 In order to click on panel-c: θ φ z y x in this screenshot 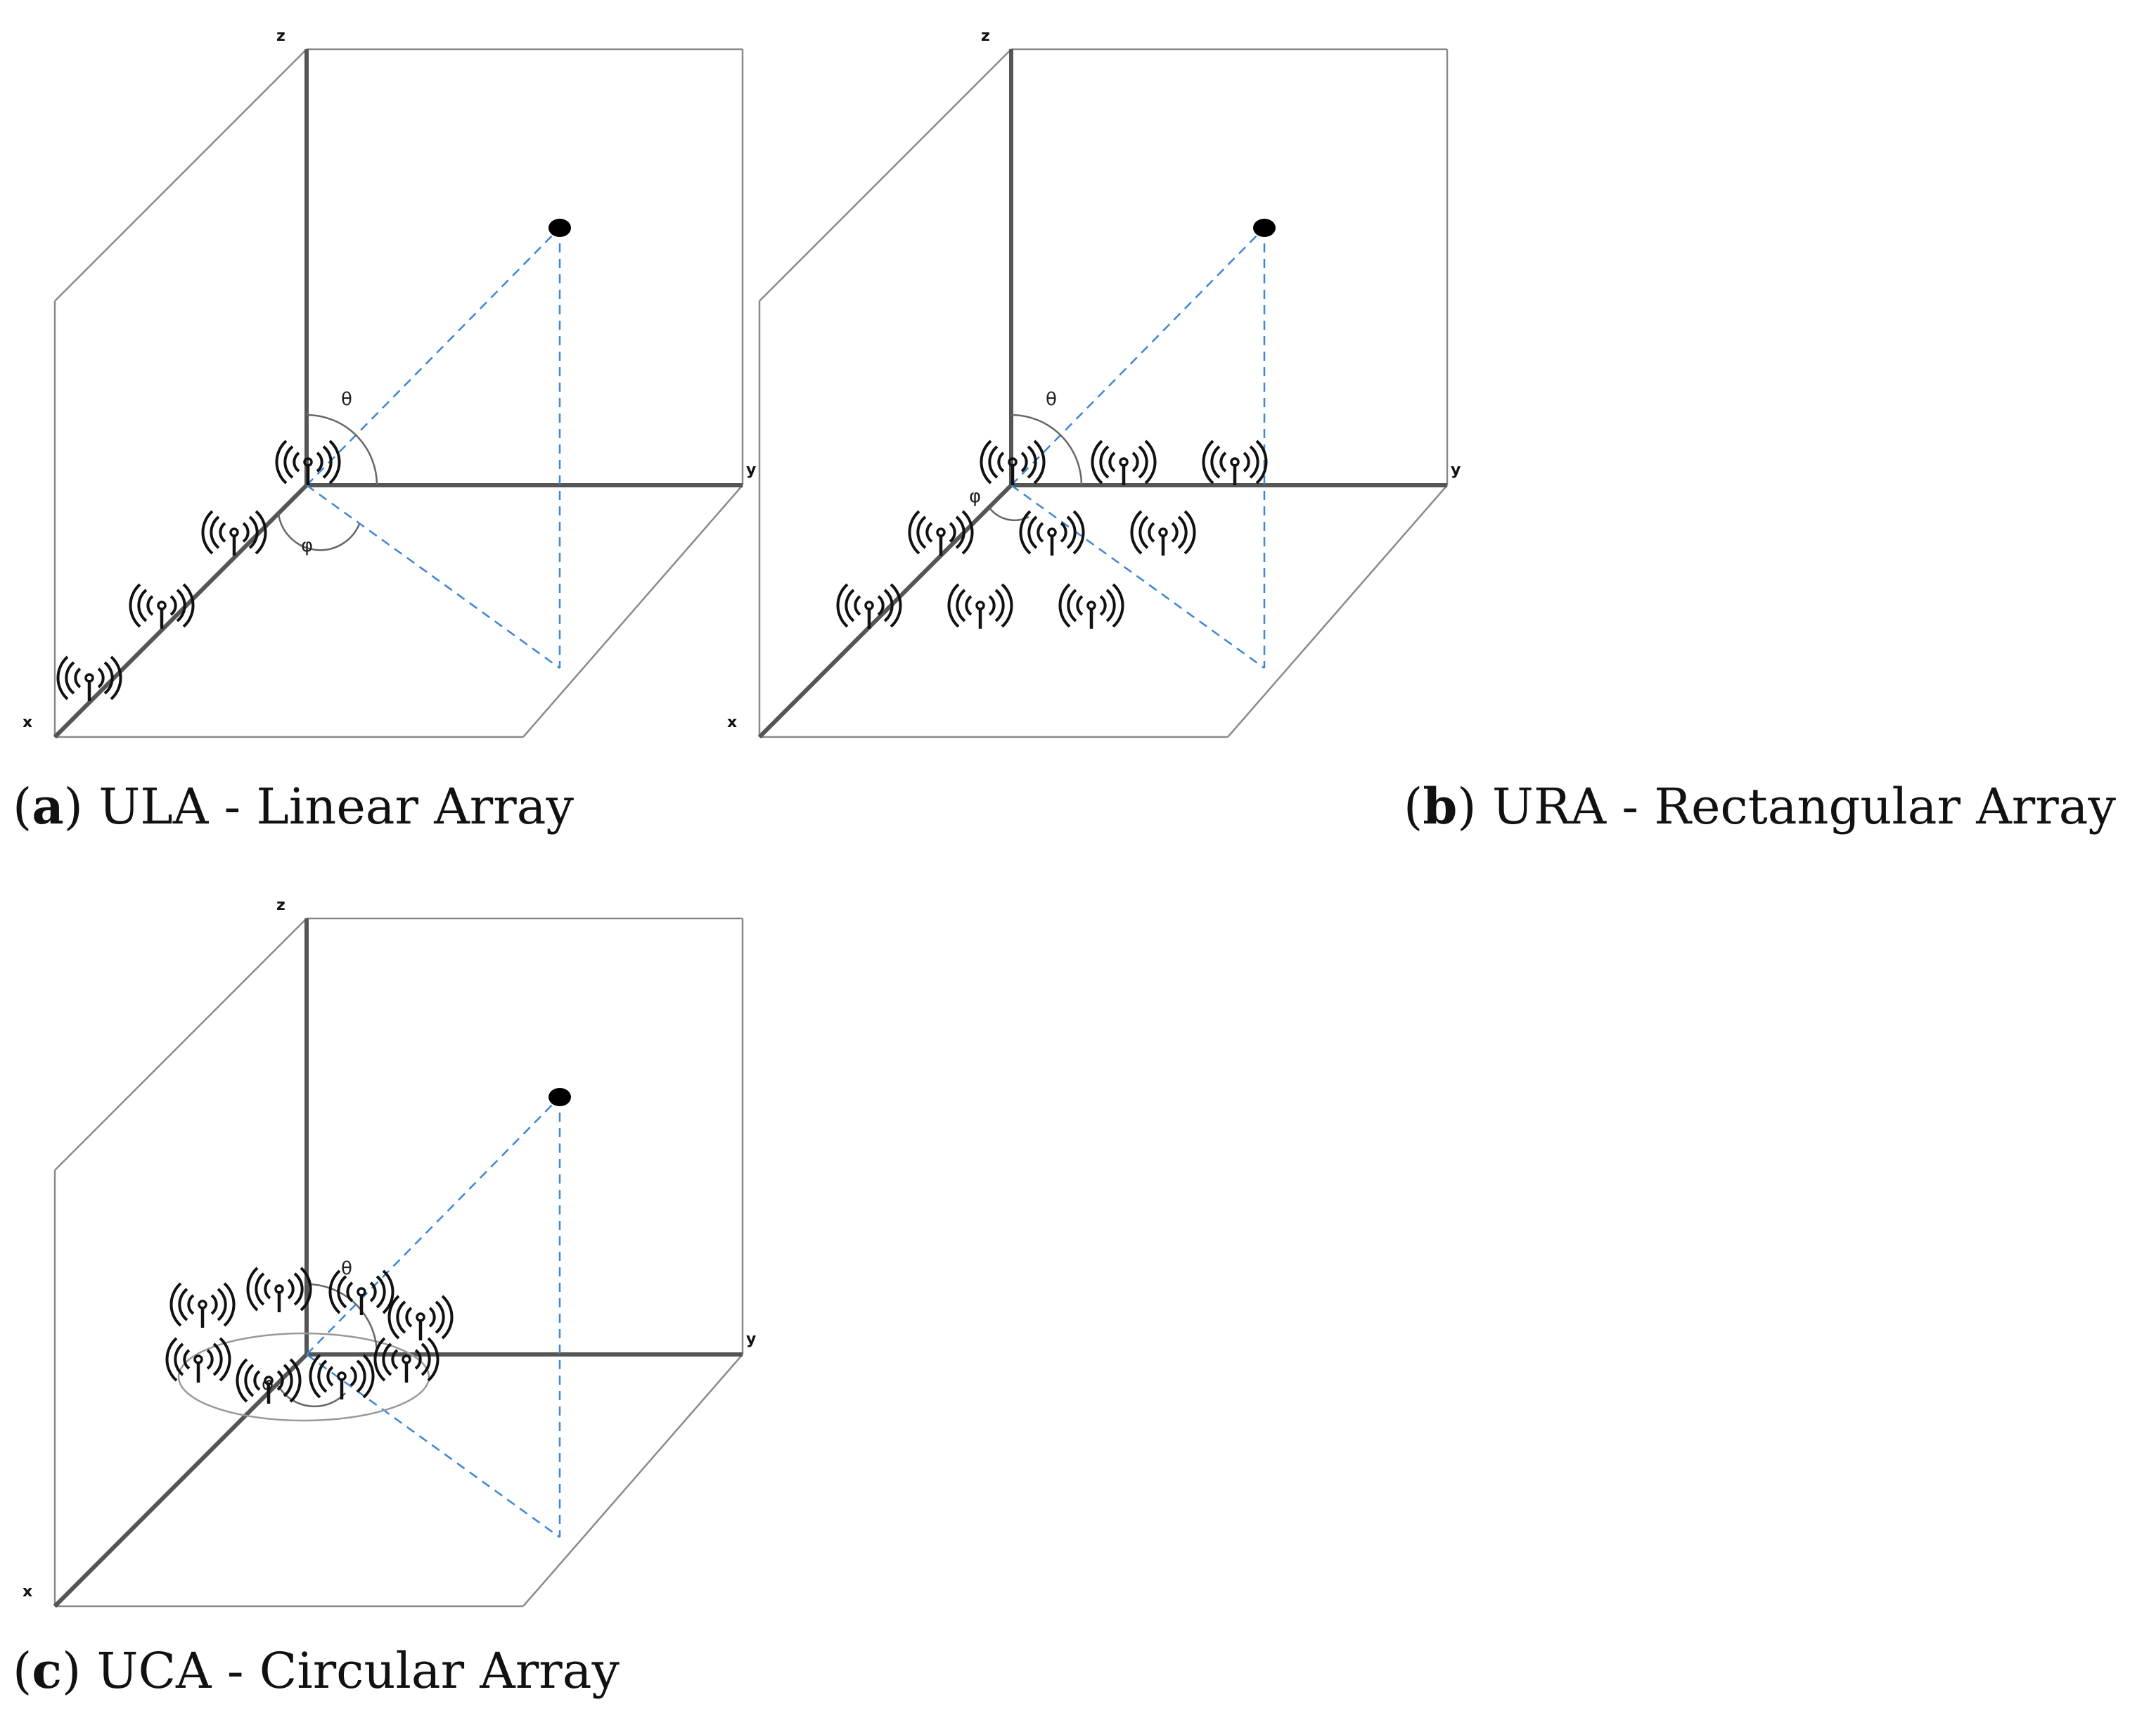, I will do `click(389, 1252)`.